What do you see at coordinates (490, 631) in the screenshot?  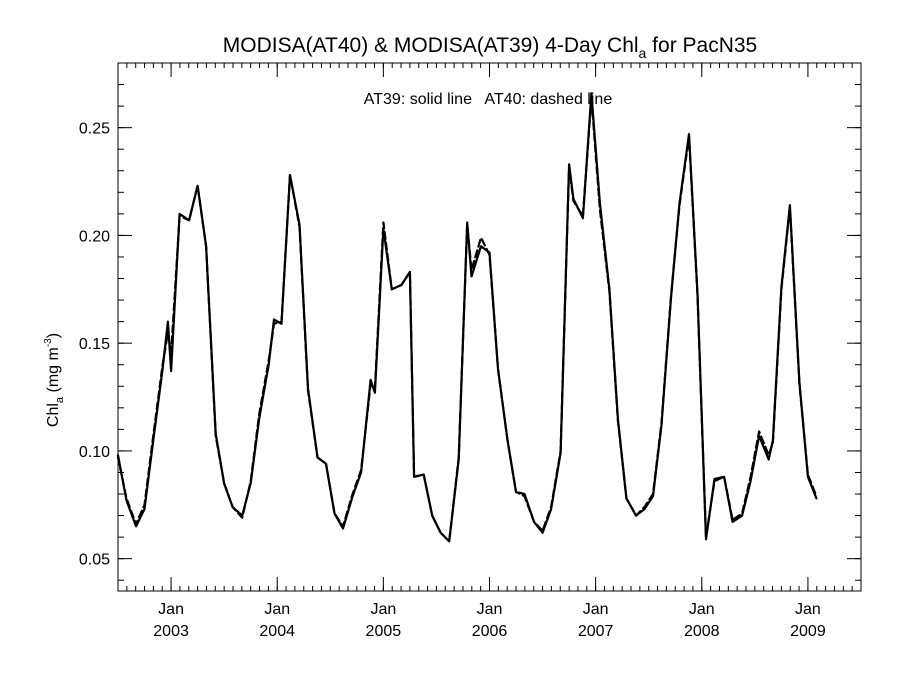 I see `x-tick-year-label: 2006` at bounding box center [490, 631].